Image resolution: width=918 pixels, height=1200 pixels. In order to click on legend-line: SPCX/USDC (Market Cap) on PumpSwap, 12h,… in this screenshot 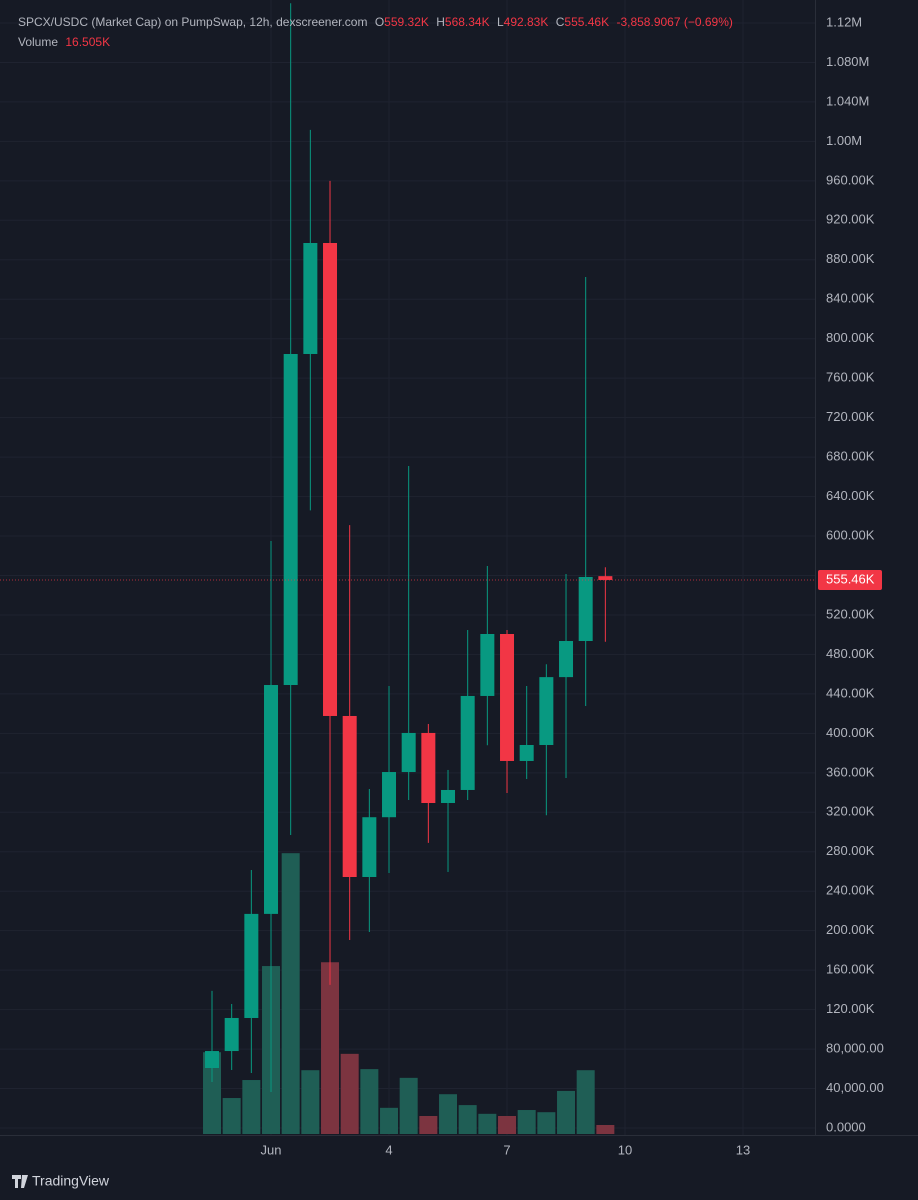, I will do `click(375, 22)`.